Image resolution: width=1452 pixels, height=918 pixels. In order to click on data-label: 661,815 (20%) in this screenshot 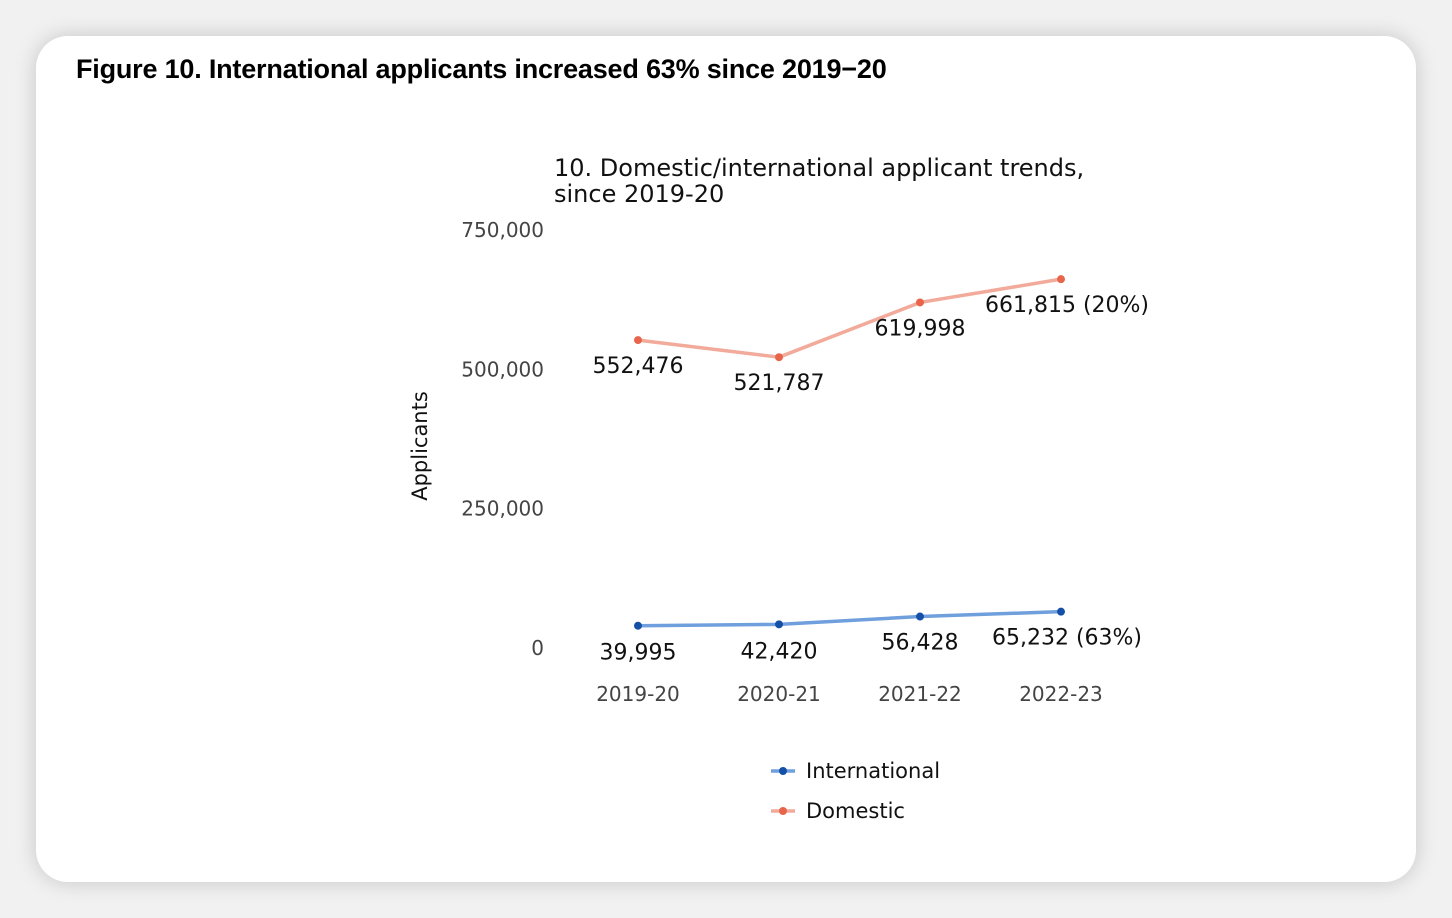, I will do `click(1067, 305)`.